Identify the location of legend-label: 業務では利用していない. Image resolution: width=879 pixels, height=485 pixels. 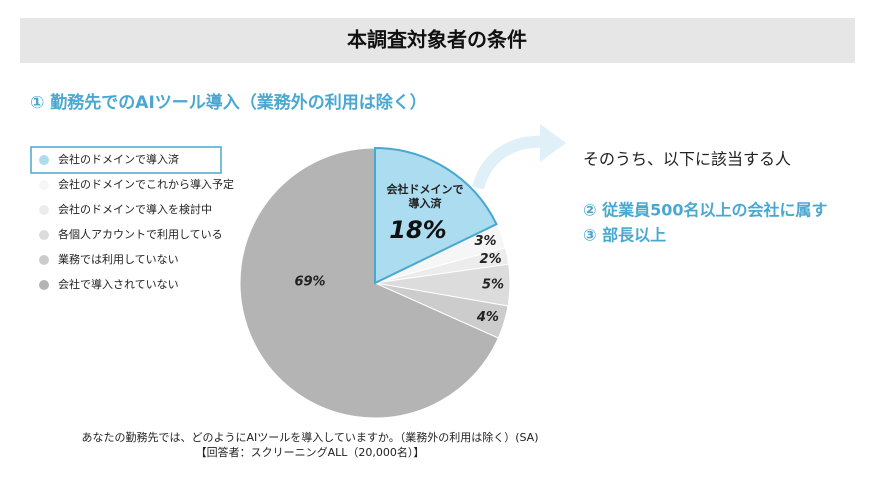
(118, 259).